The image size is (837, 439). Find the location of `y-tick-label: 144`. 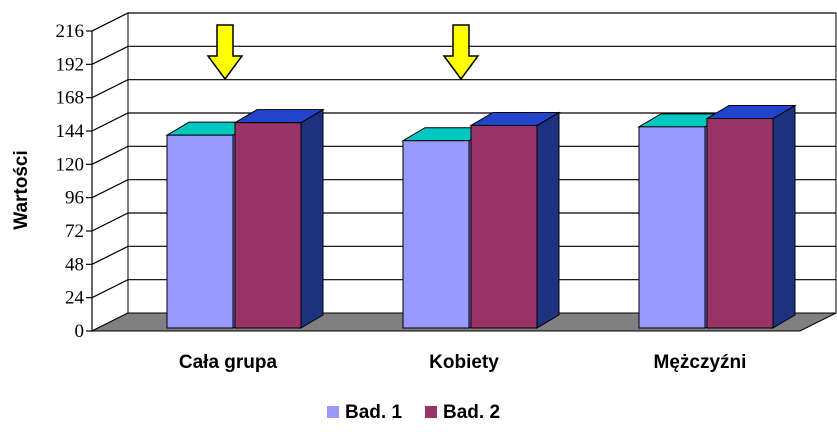

y-tick-label: 144 is located at coordinates (70, 131).